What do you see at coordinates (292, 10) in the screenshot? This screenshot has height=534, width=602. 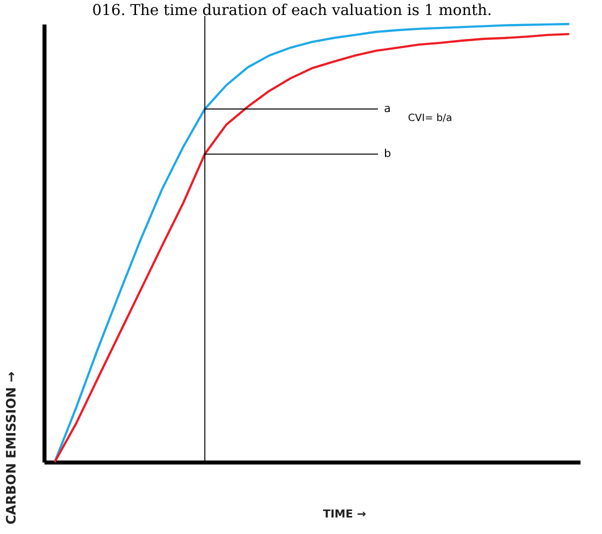 I see `text: 016. The time duration of each valuation is 1 month.` at bounding box center [292, 10].